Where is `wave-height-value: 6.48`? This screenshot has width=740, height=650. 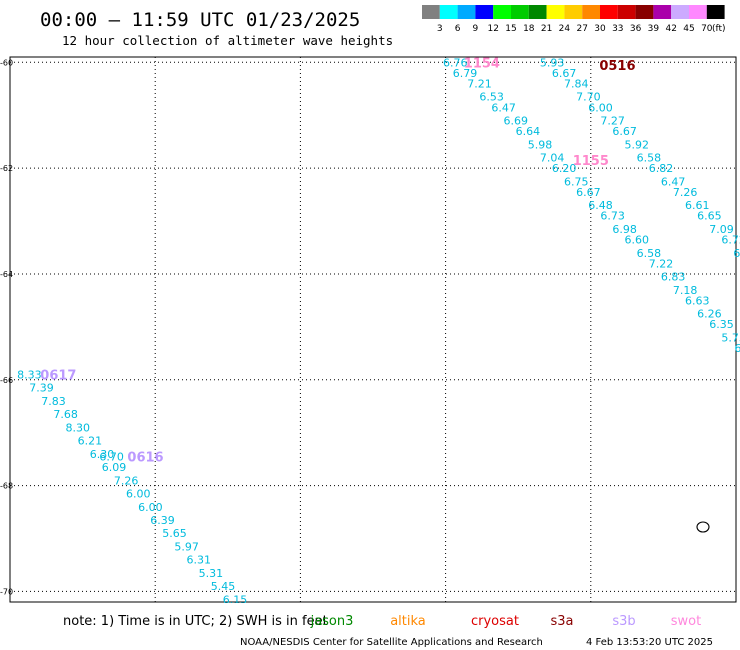 wave-height-value: 6.48 is located at coordinates (600, 205).